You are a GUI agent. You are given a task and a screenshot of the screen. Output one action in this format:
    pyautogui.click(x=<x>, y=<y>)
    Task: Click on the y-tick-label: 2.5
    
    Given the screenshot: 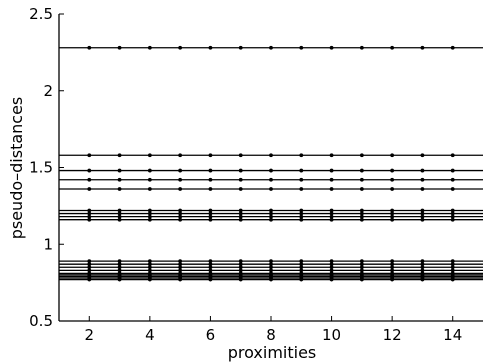 What is the action you would take?
    pyautogui.click(x=41, y=14)
    